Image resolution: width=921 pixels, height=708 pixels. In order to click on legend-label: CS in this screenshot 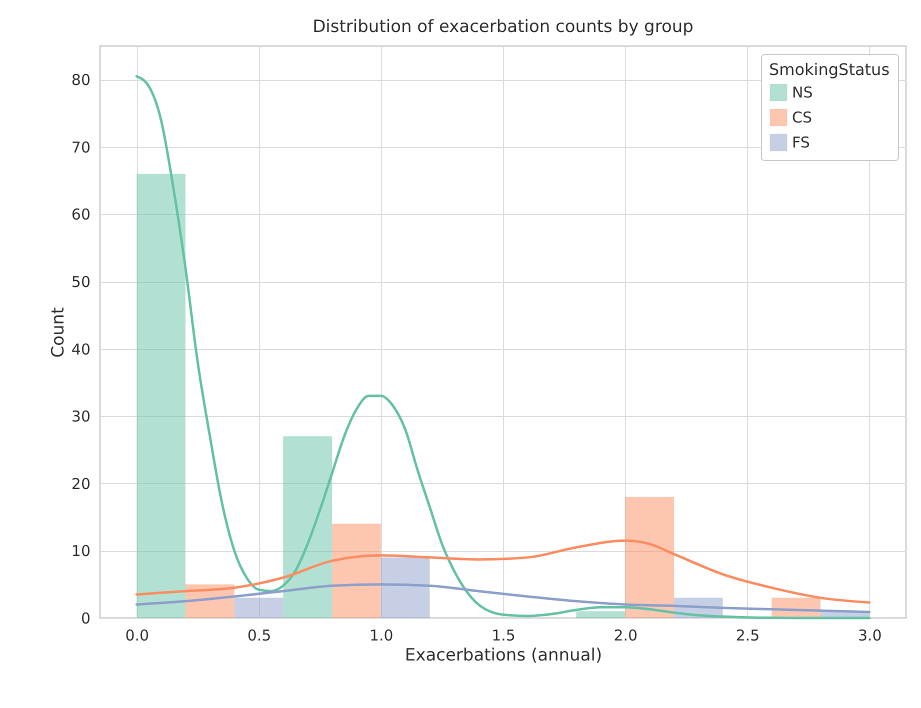, I will do `click(802, 117)`.